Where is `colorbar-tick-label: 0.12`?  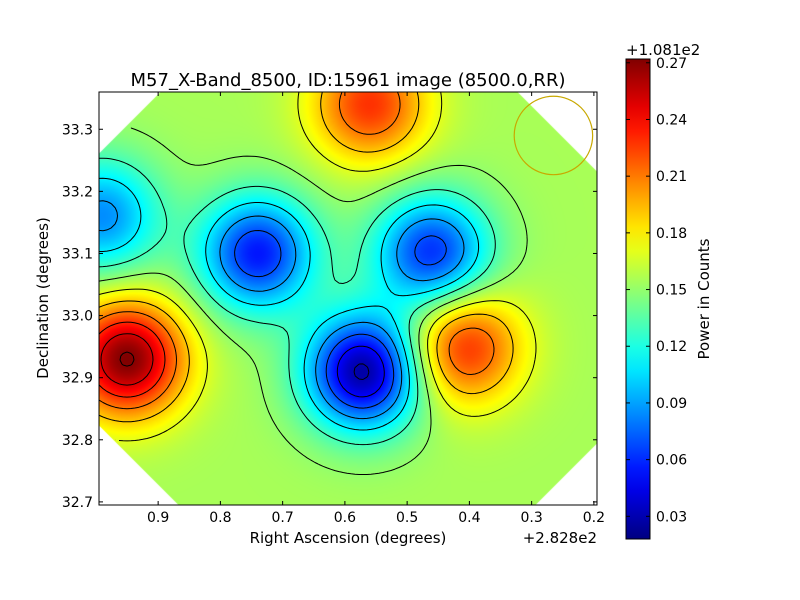
colorbar-tick-label: 0.12 is located at coordinates (671, 347).